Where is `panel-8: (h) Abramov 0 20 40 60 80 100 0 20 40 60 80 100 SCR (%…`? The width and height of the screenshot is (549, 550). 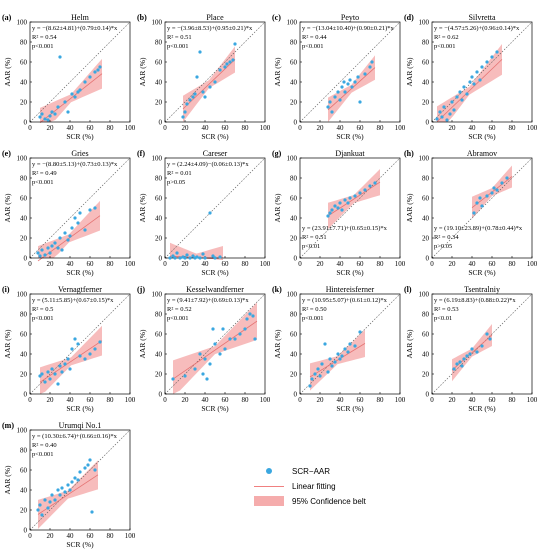 panel-8: (h) Abramov 0 20 40 60 80 100 0 20 40 60 80 100 SCR (%… is located at coordinates (471, 213).